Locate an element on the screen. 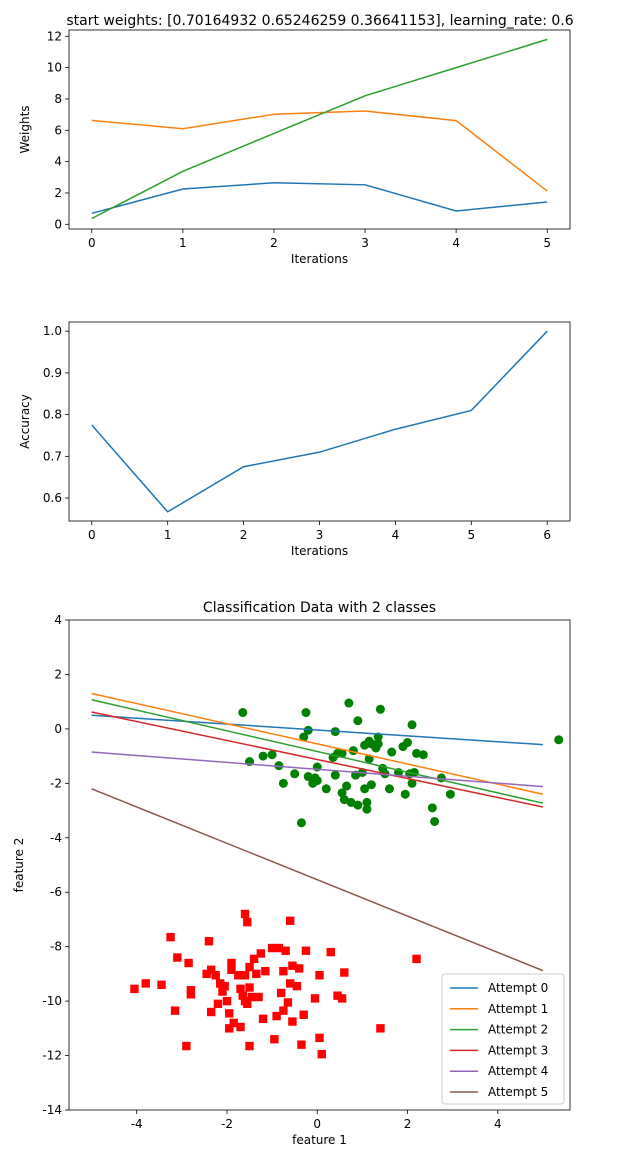 This screenshot has width=629, height=1163. plot-frame is located at coordinates (319, 129).